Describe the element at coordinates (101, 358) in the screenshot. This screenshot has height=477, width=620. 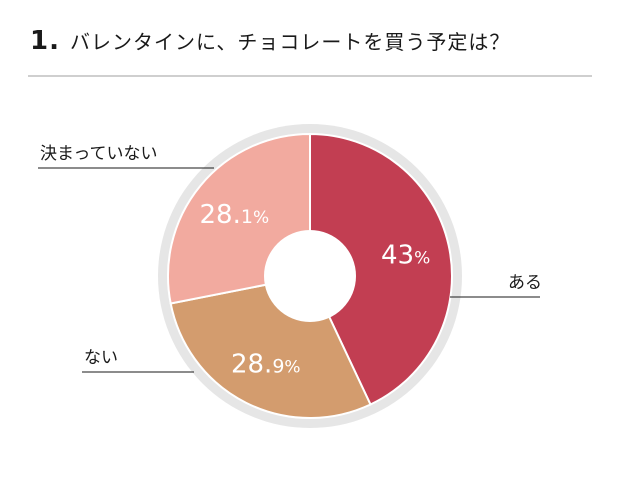
I see `category-label-nai: ない` at that location.